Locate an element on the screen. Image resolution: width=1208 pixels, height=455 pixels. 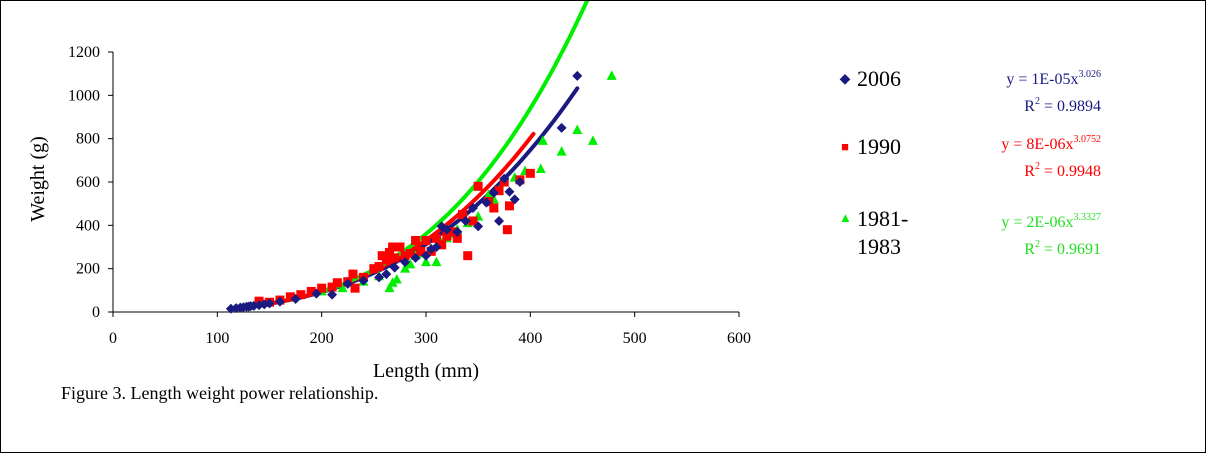
x-tick-label: 400 is located at coordinates (530, 338).